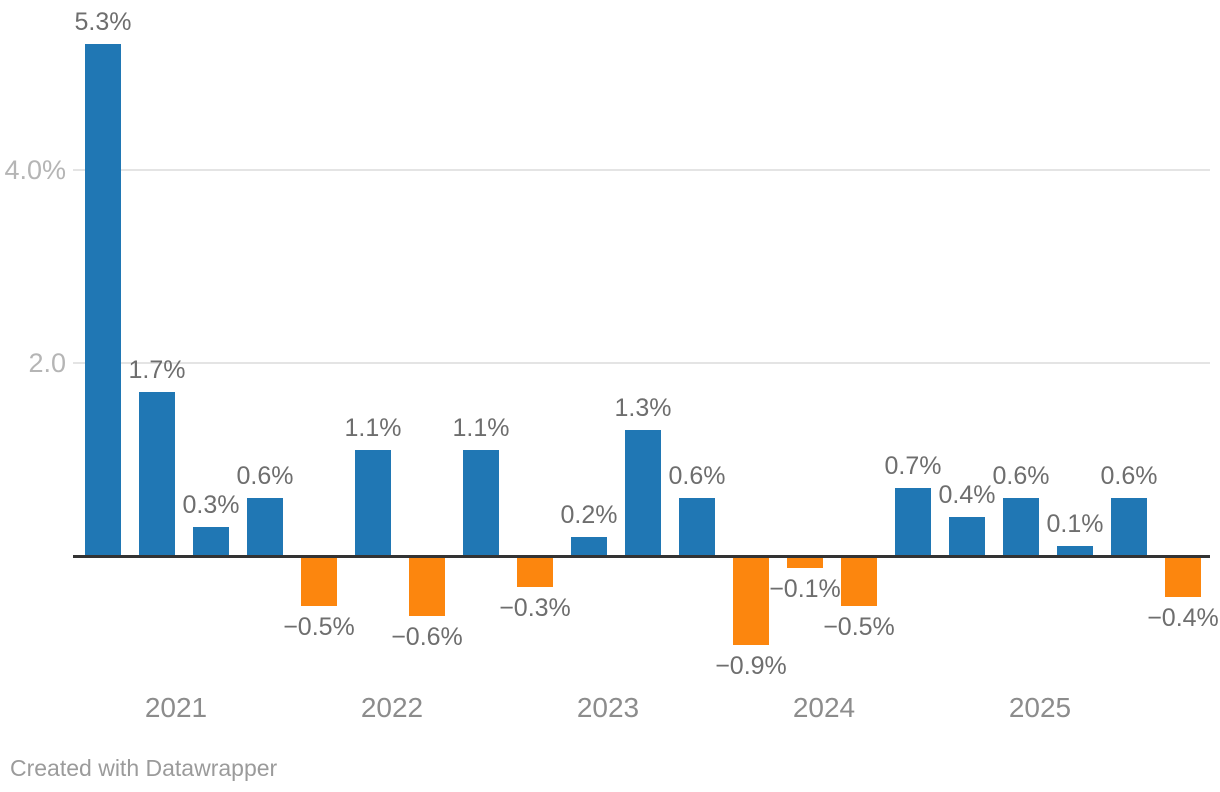  I want to click on x-axis-year-label: 2021, so click(176, 707).